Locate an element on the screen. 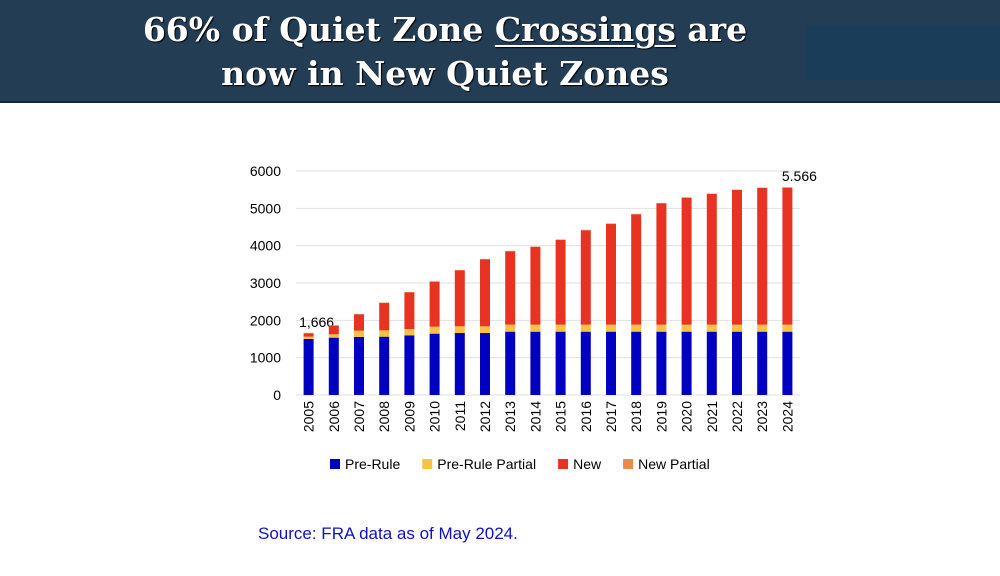  x-tick-label: 2020 is located at coordinates (687, 416).